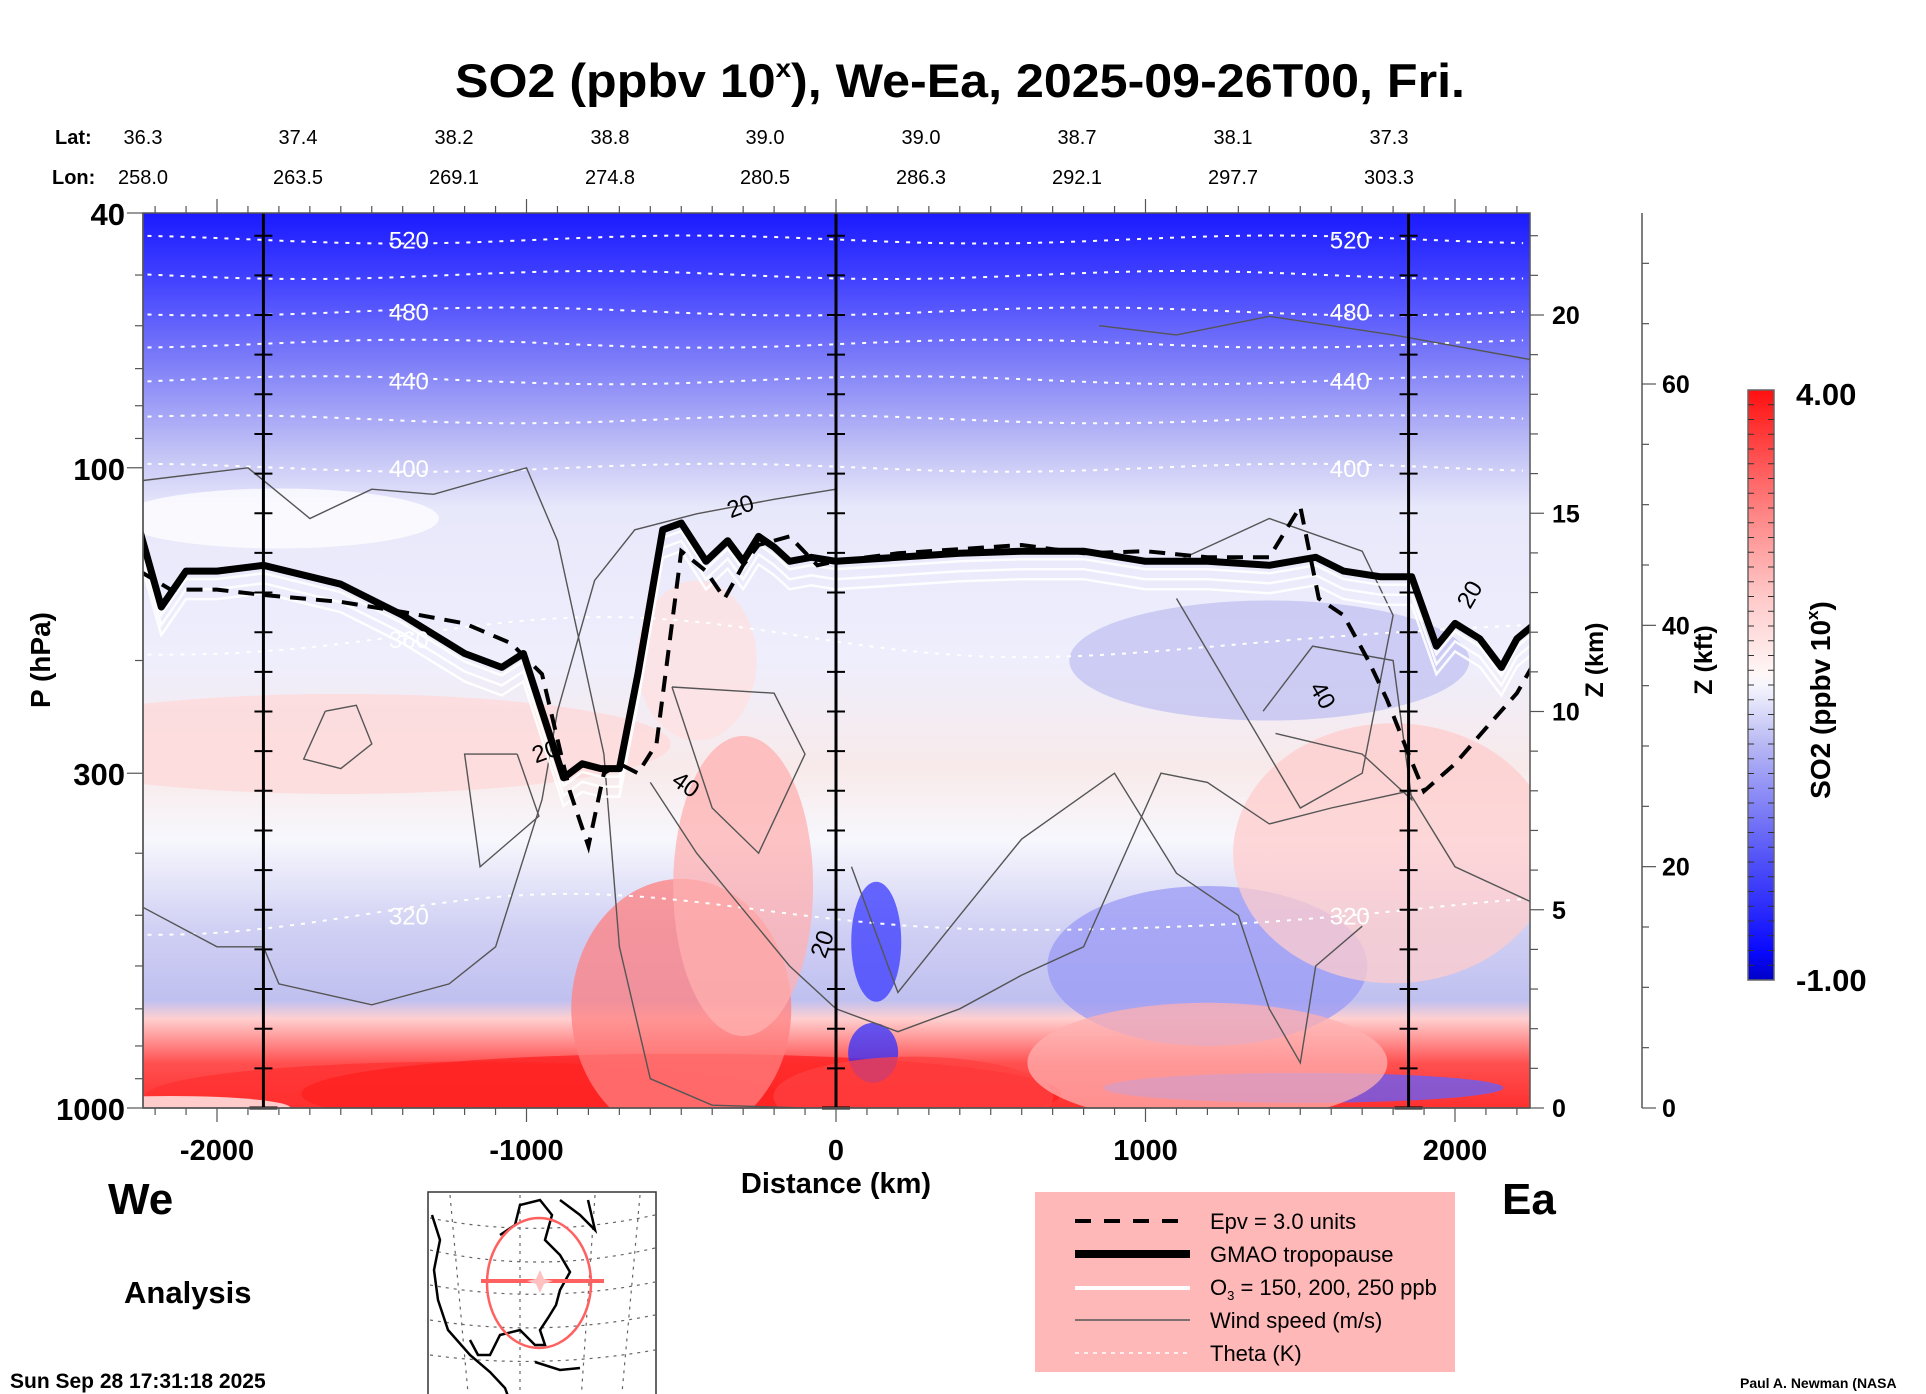 This screenshot has height=1394, width=1926. I want to click on legend-o3-label: O3 = 150, 200, 250 ppb, so click(1323, 1289).